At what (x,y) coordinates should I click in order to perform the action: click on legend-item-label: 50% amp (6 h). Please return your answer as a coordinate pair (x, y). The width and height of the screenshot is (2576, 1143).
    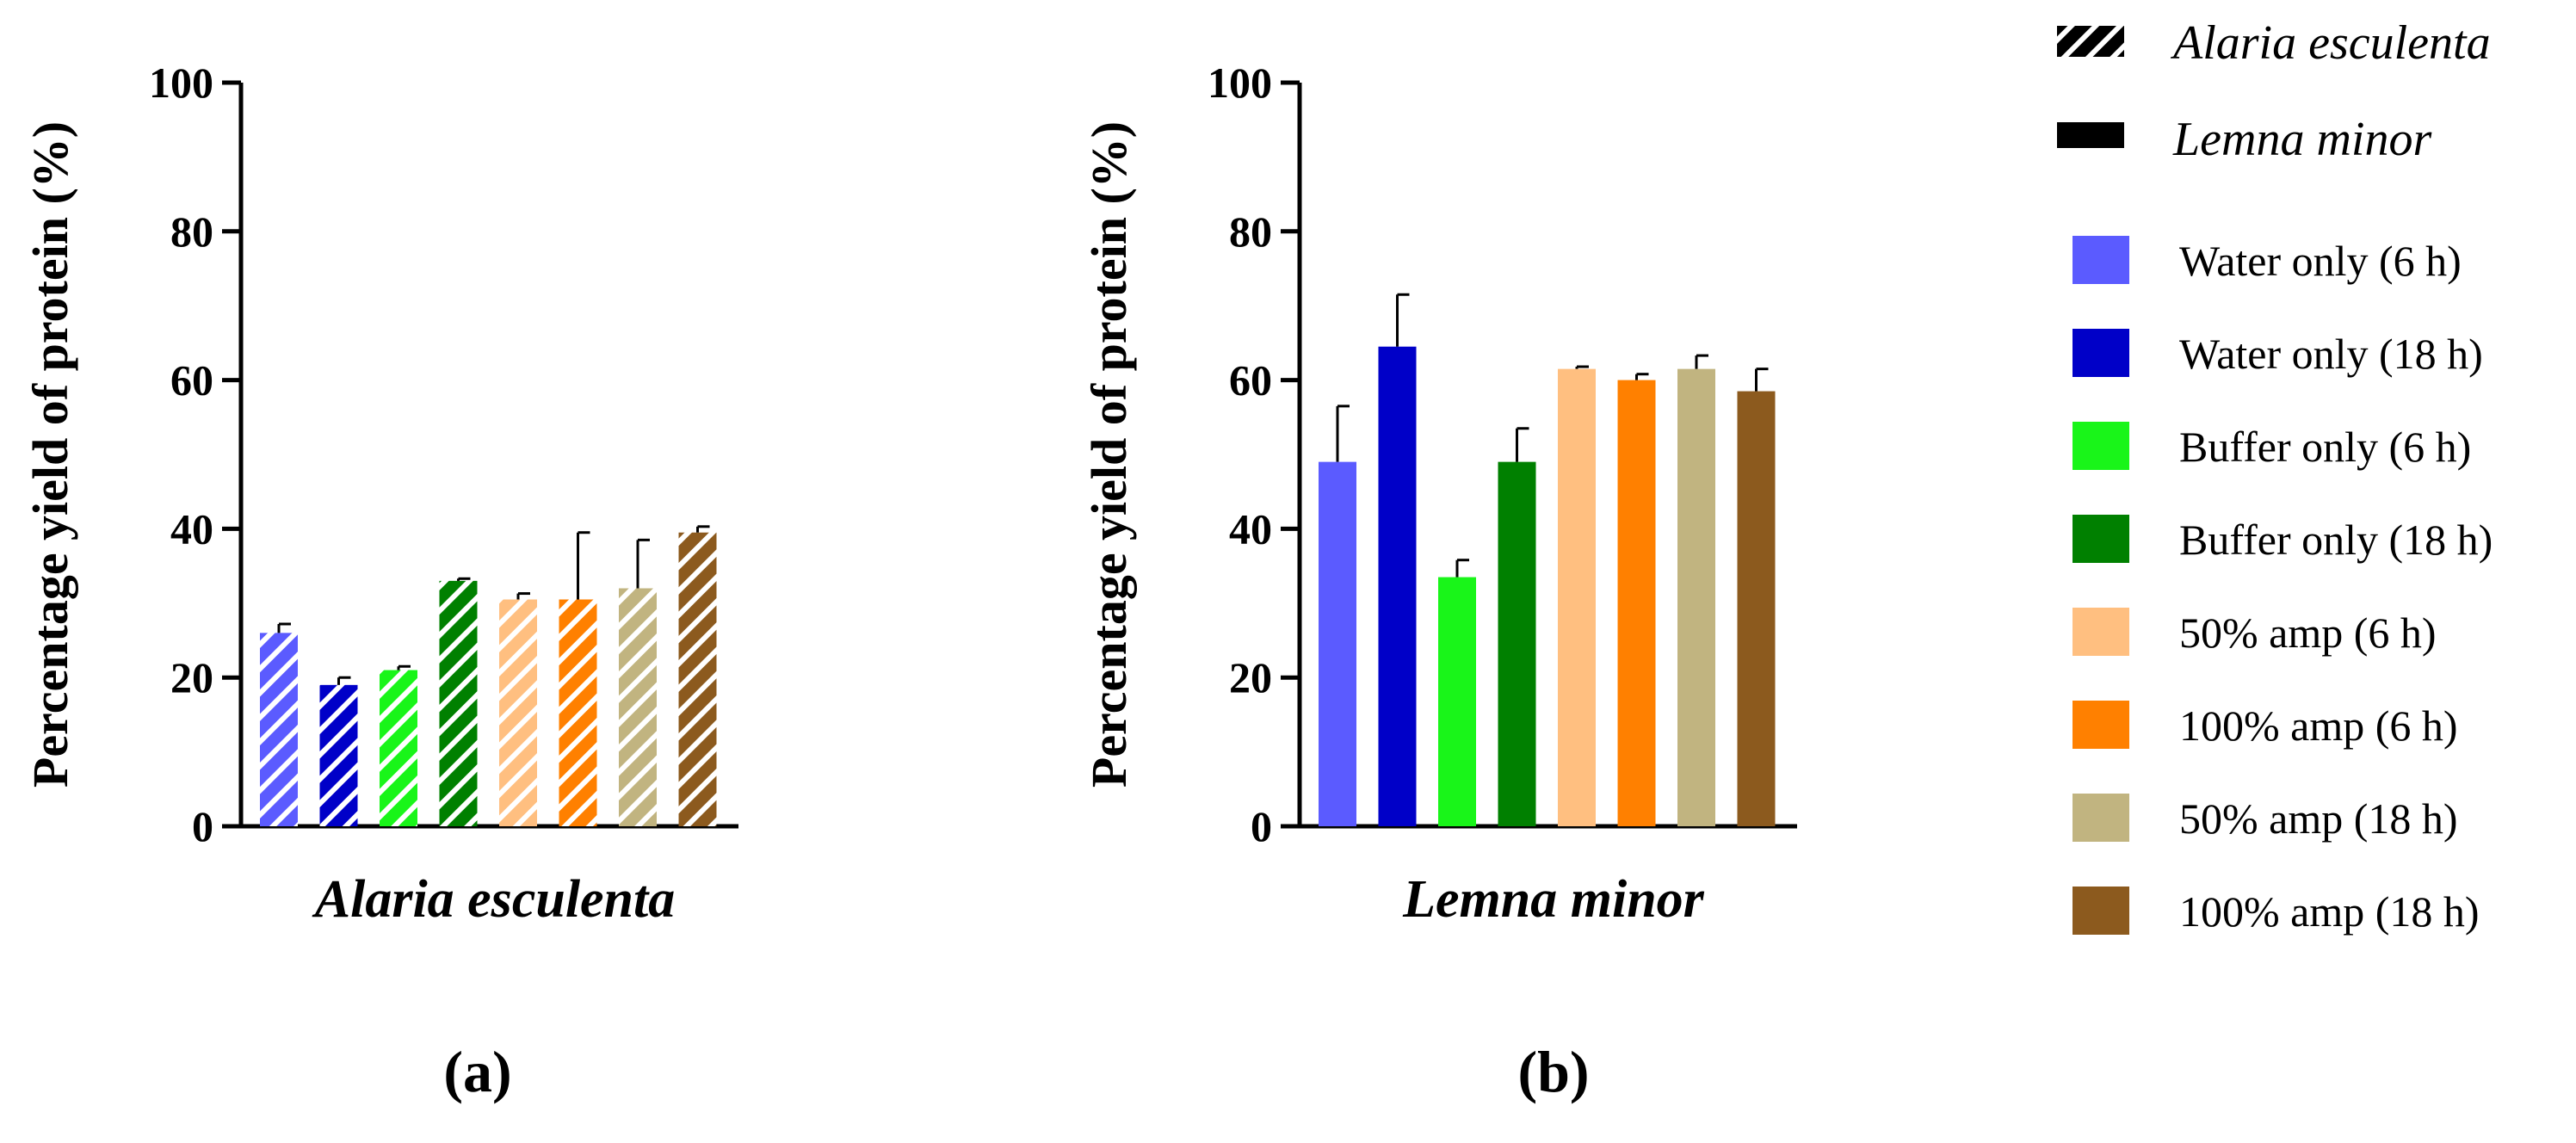
    Looking at the image, I should click on (2308, 633).